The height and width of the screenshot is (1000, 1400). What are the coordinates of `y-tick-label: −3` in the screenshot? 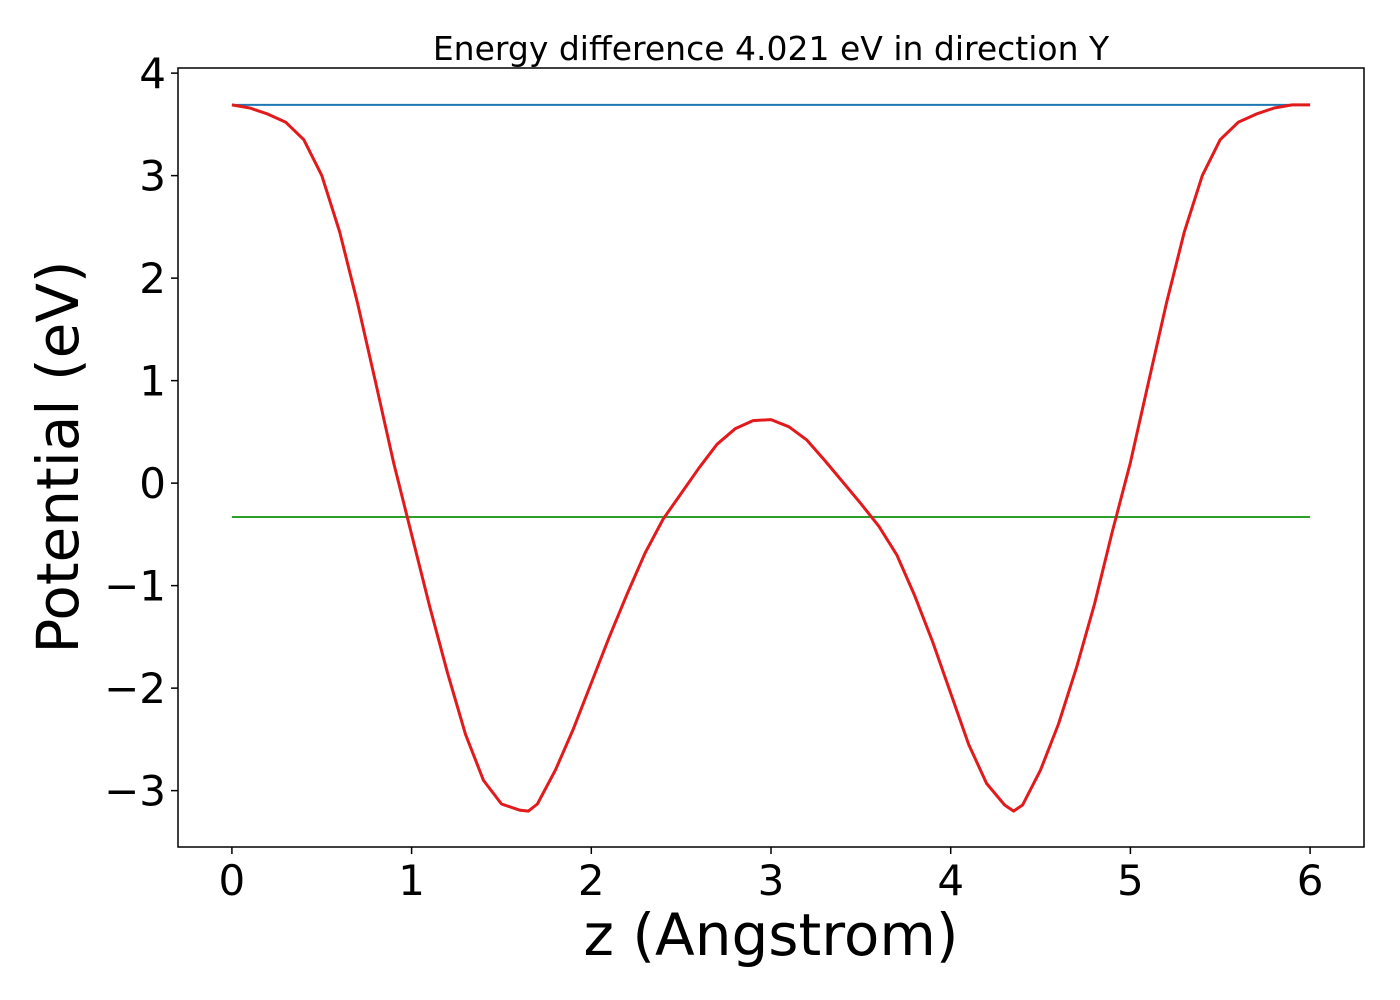 It's located at (135, 791).